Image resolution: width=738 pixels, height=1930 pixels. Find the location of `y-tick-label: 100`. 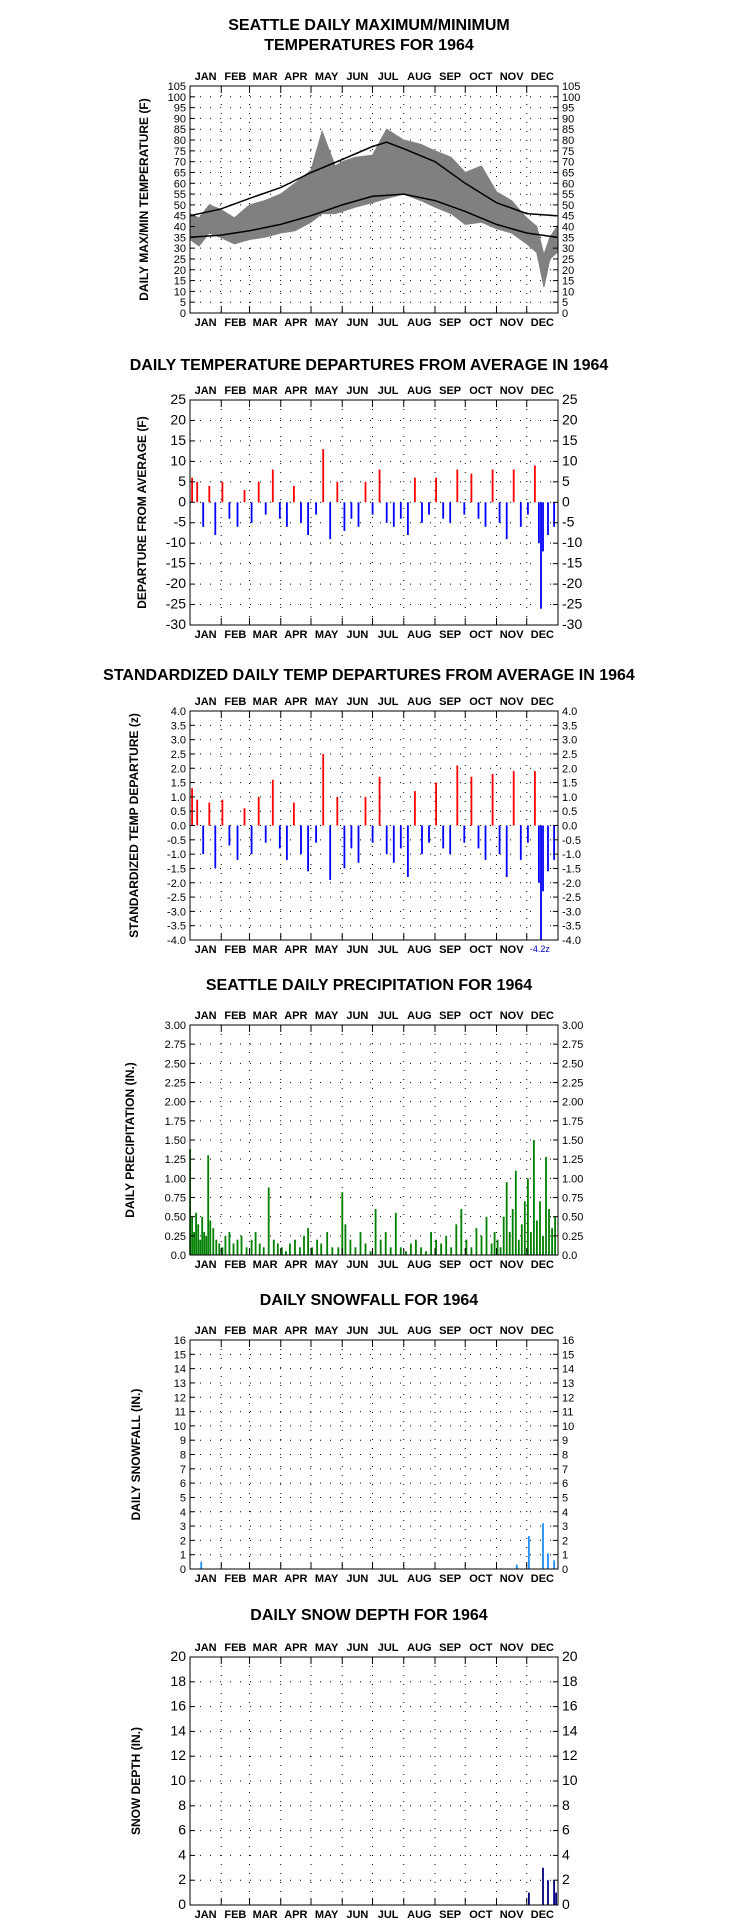

y-tick-label: 100 is located at coordinates (177, 98).